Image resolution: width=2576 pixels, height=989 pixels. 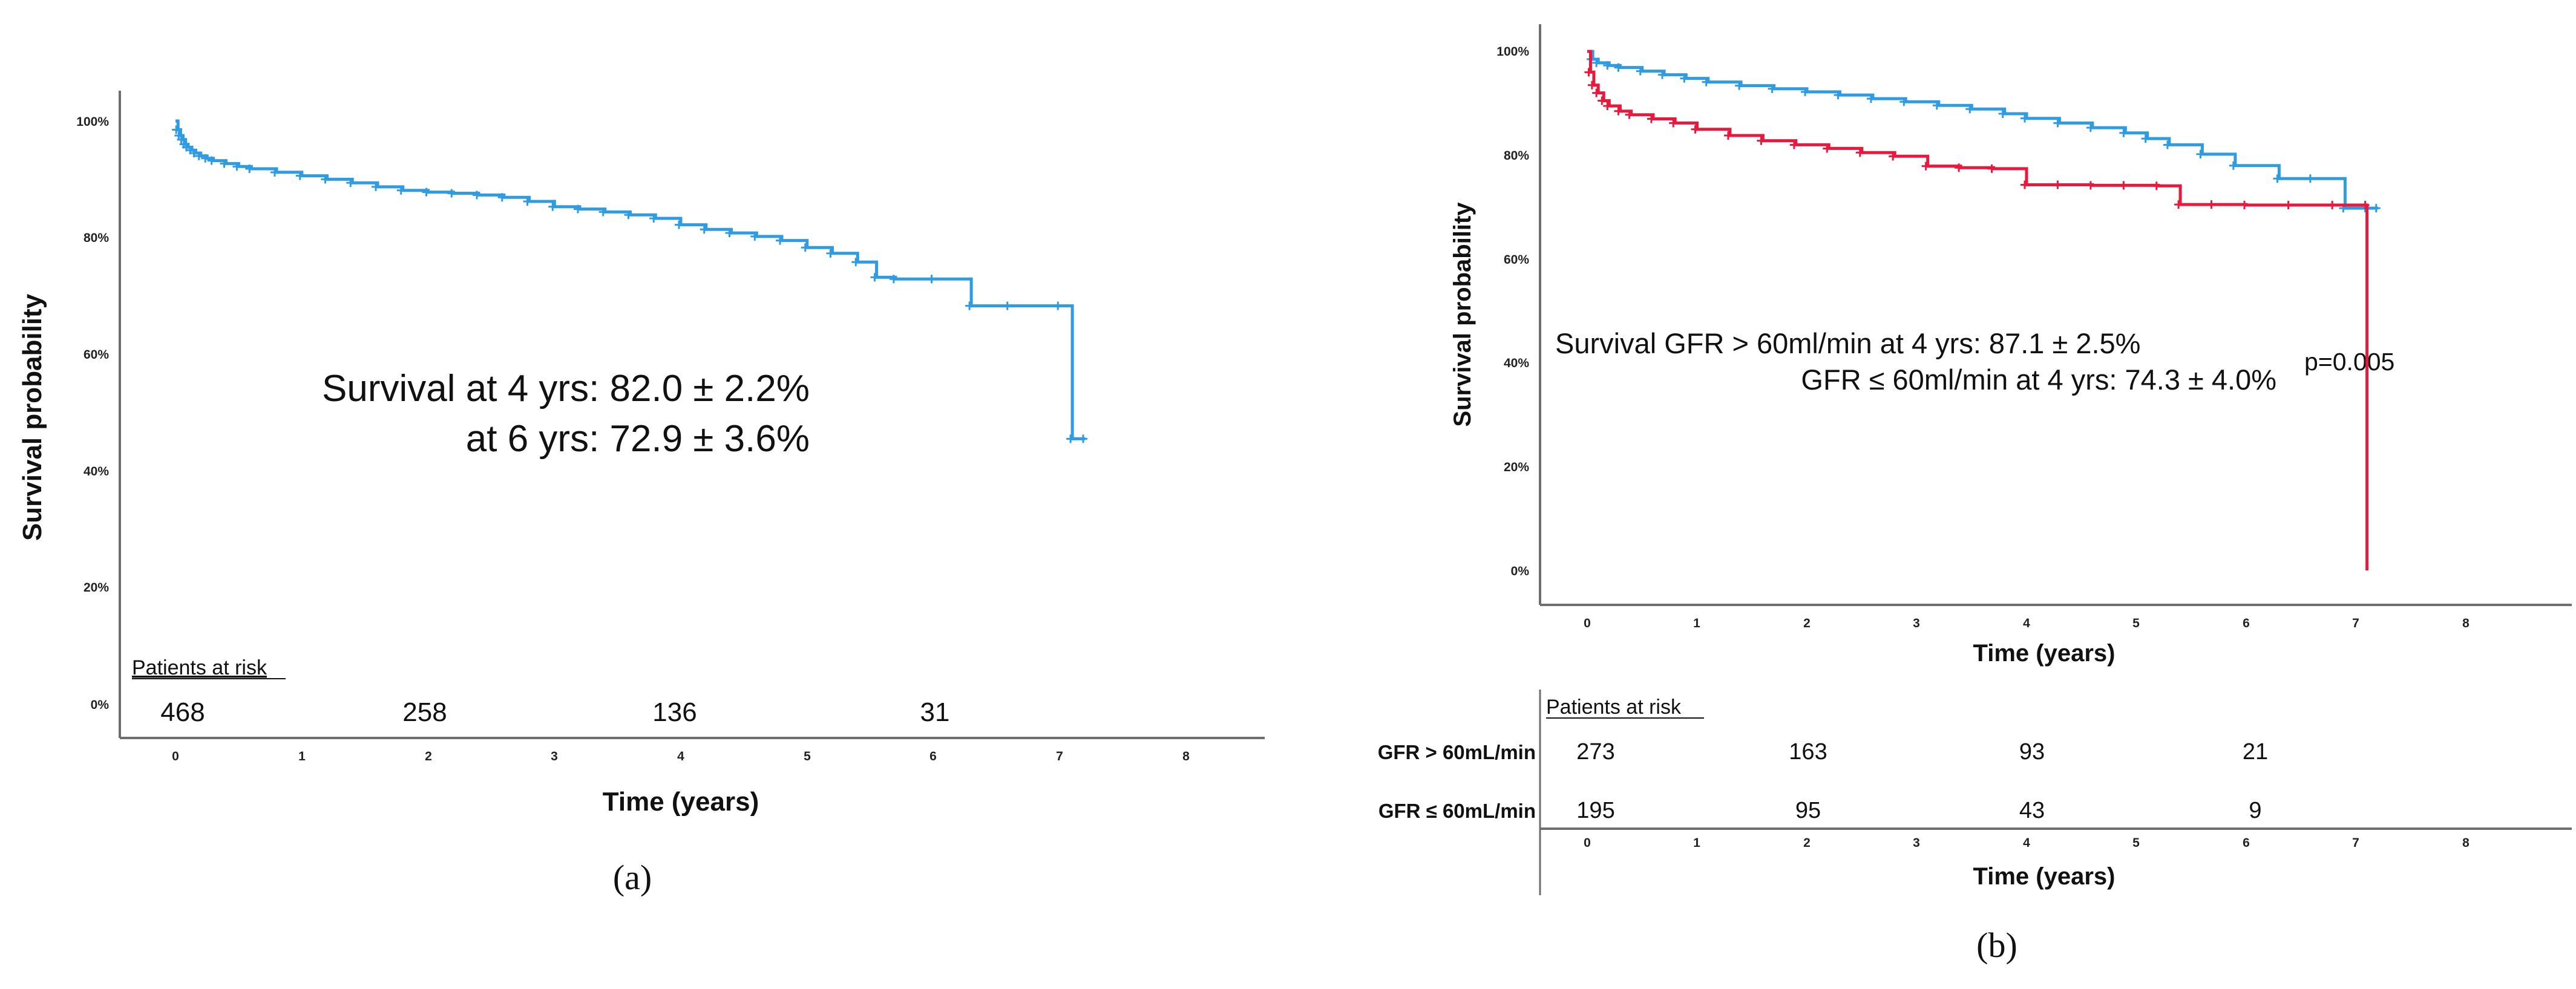 I want to click on panel-b-y-axis-title: Survival probability, so click(x=1462, y=314).